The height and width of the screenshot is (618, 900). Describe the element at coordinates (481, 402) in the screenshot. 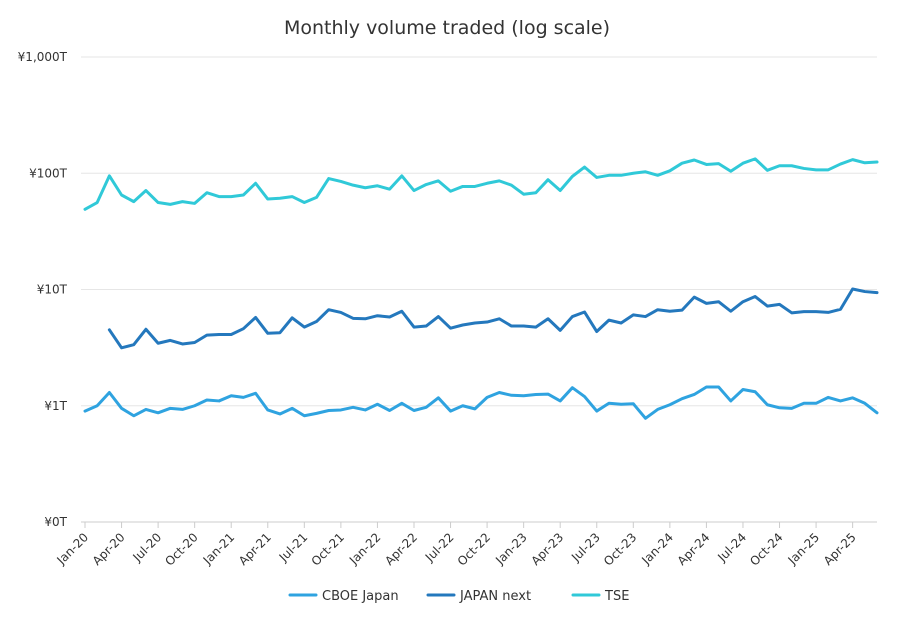

I see `series-line-cboe-japan` at that location.